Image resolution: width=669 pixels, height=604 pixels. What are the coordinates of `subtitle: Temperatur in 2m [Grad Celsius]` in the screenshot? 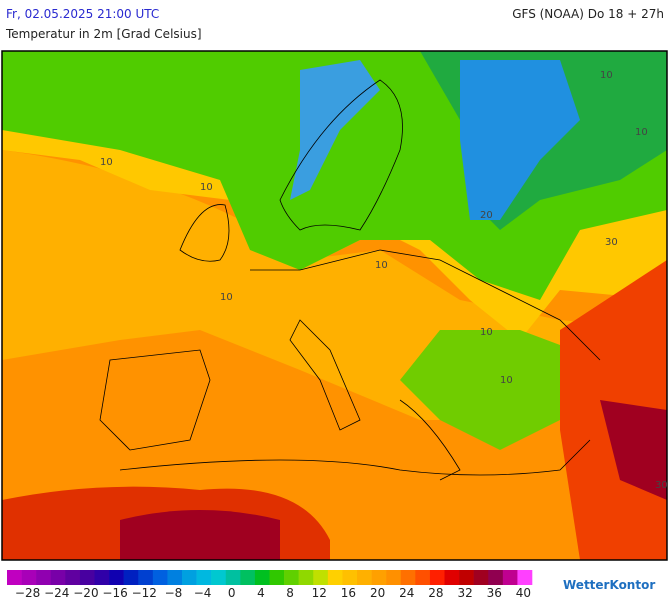 It's located at (103, 34).